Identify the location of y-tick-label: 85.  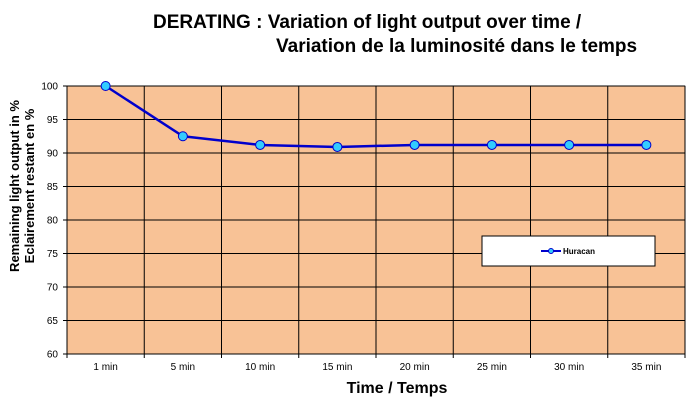
(53, 187).